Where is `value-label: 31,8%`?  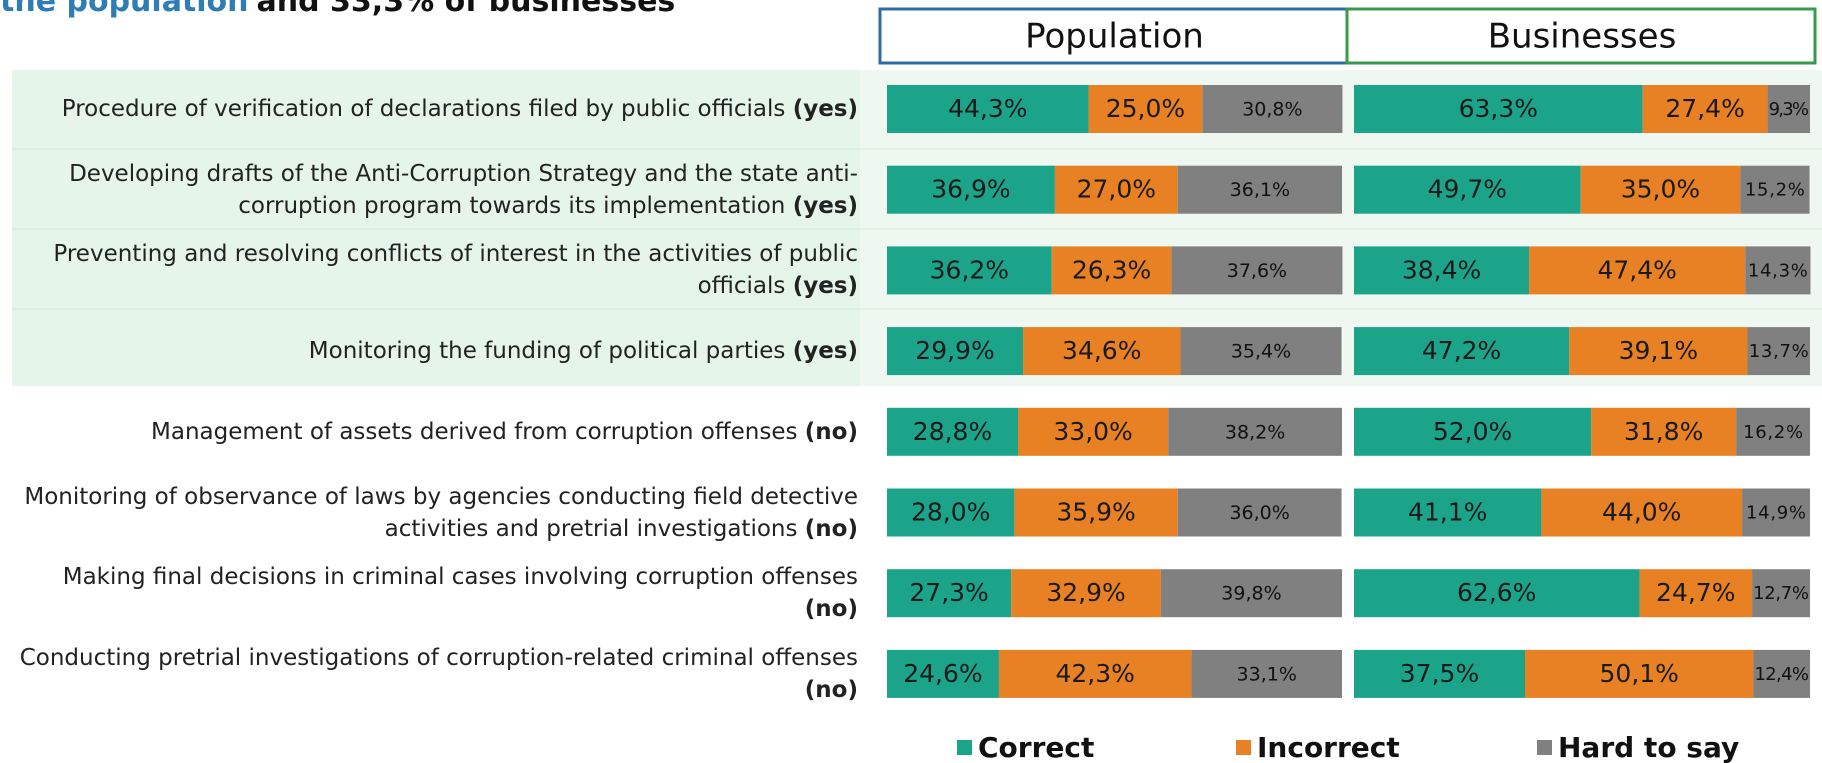 value-label: 31,8% is located at coordinates (1663, 431).